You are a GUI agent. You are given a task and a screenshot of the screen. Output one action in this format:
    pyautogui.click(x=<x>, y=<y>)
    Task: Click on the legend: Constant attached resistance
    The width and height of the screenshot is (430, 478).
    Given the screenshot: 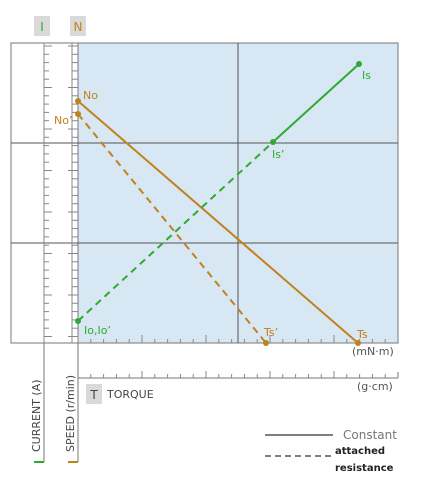 What is the action you would take?
    pyautogui.click(x=331, y=451)
    